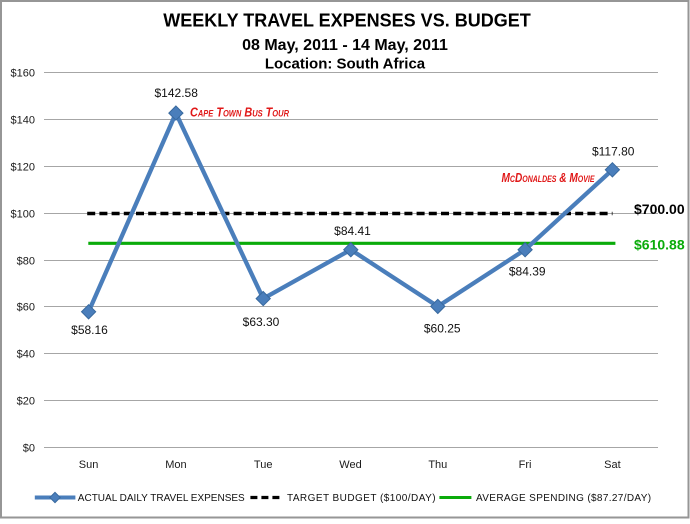 The height and width of the screenshot is (524, 690). What do you see at coordinates (23, 74) in the screenshot?
I see `svg-text: $160` at bounding box center [23, 74].